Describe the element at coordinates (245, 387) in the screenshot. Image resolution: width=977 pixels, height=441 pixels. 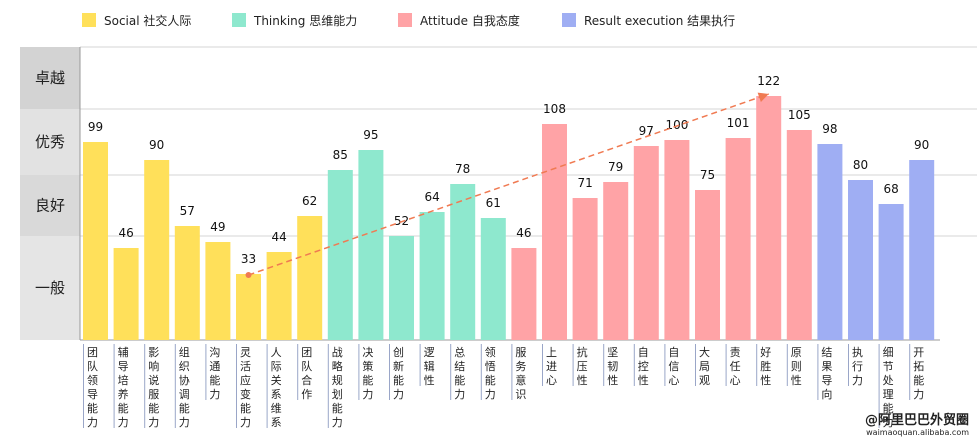
I see `category-label: 灵活应变能力` at that location.